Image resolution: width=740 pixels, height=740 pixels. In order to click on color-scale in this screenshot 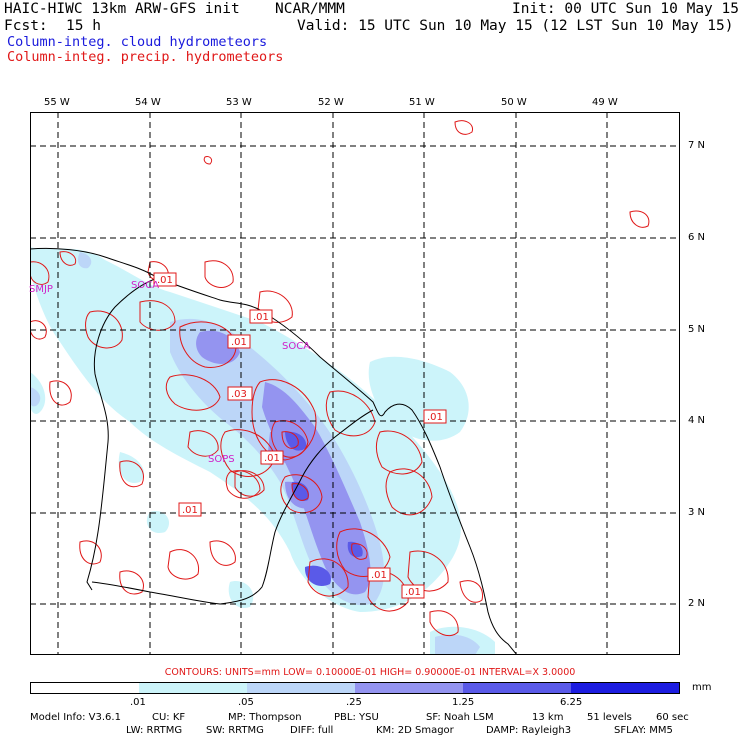, I will do `click(355, 688)`.